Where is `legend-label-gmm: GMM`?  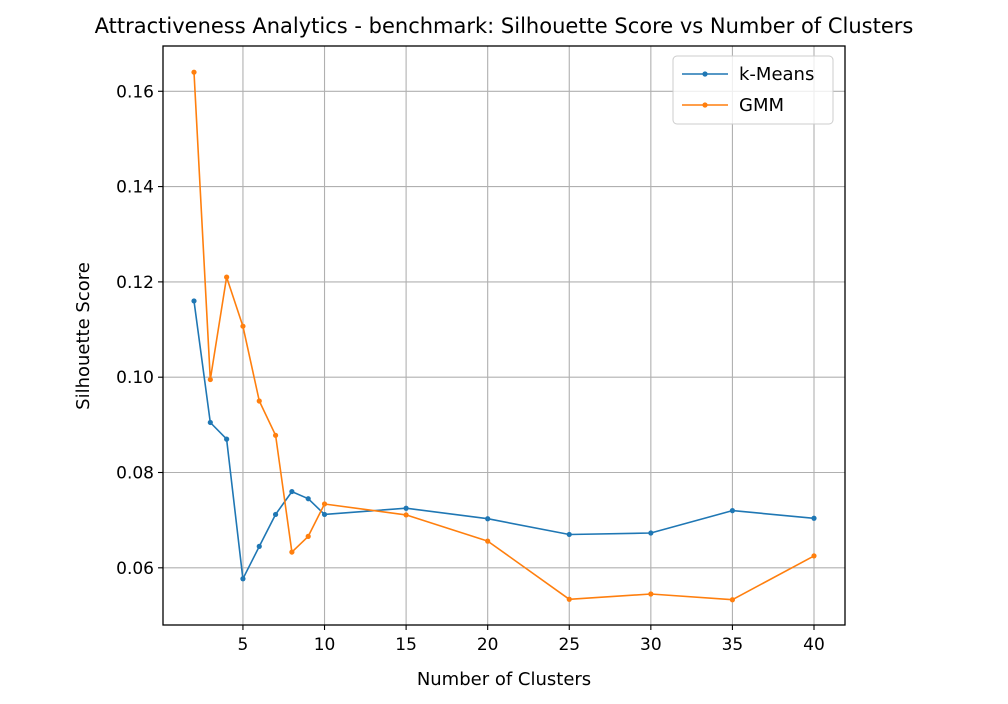
legend-label-gmm: GMM is located at coordinates (761, 105).